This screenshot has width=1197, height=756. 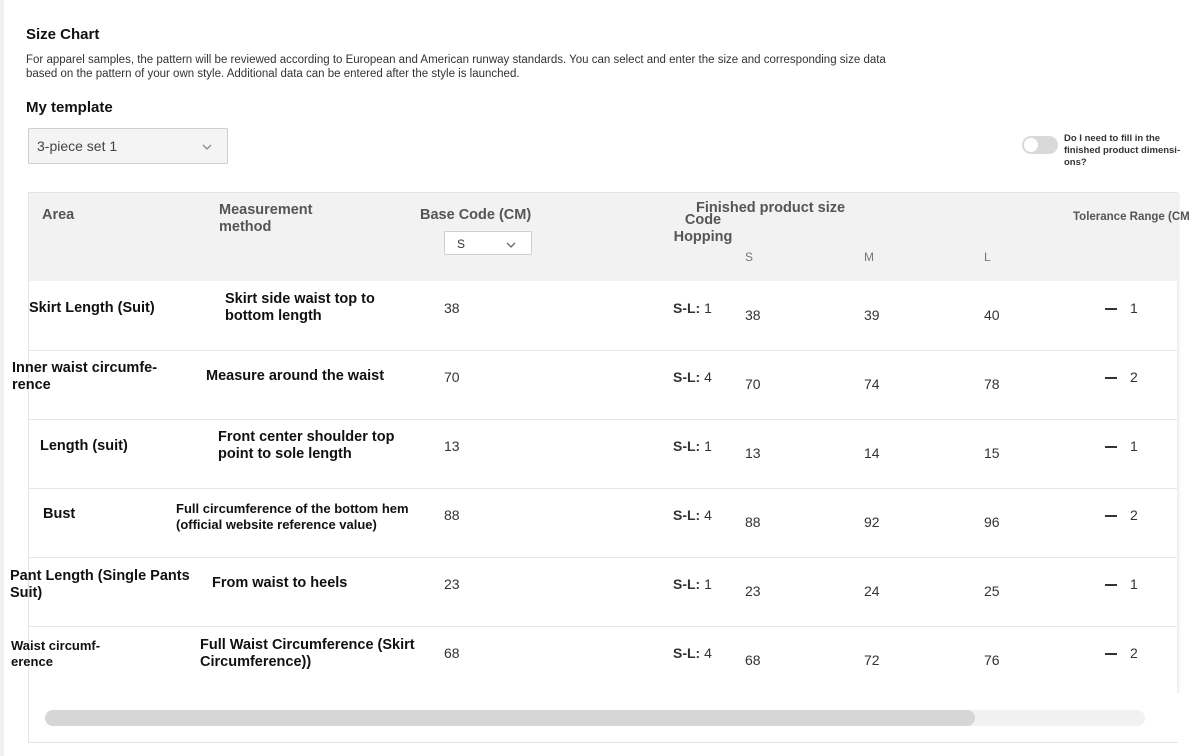 I want to click on row-area: Inner waist circumfe-rence, so click(x=85, y=376).